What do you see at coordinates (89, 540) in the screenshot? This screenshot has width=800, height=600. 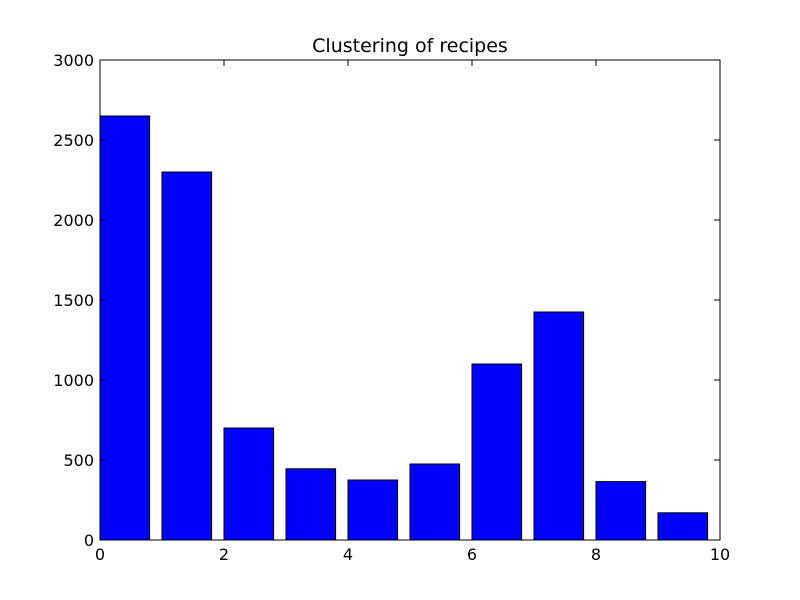 I see `y-tick-label-0: 0` at bounding box center [89, 540].